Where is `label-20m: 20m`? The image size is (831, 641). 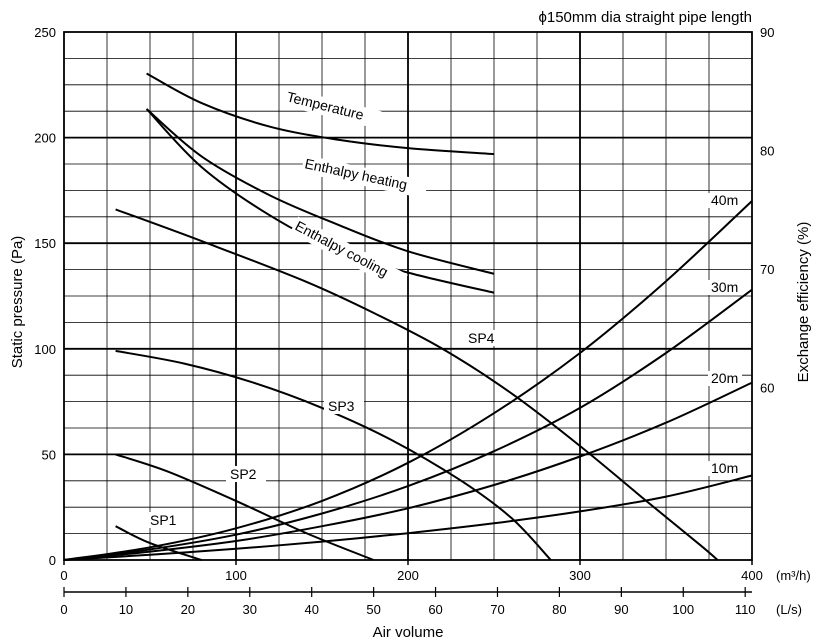
label-20m: 20m is located at coordinates (725, 378).